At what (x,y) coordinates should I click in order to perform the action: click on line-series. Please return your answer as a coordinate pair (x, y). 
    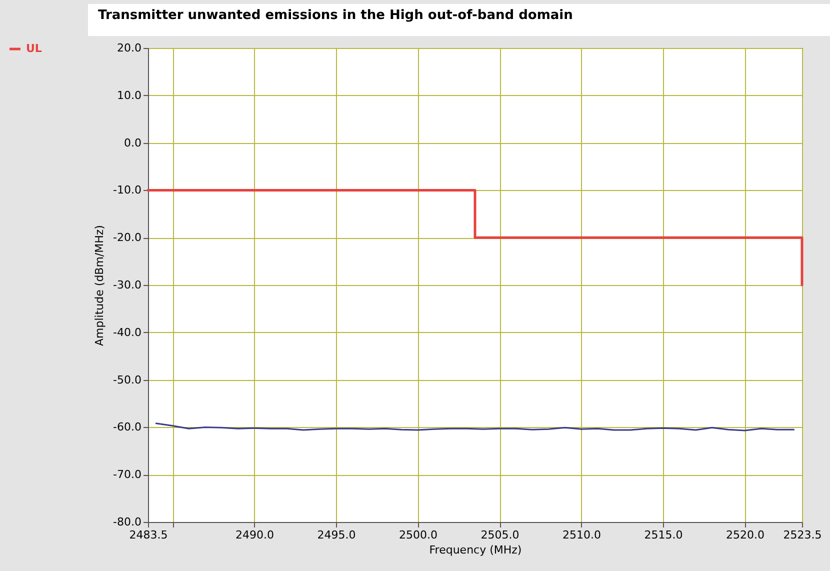
    Looking at the image, I should click on (475, 427).